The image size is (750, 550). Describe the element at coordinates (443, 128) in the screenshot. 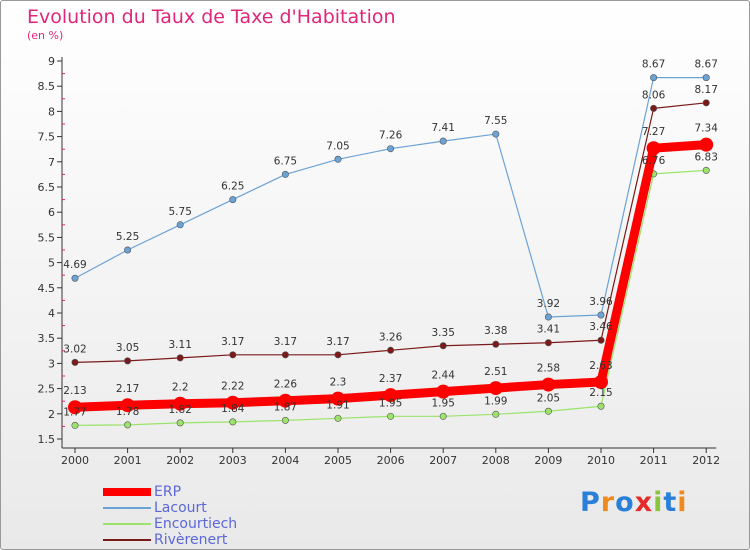

I see `data-label: 7.41` at that location.